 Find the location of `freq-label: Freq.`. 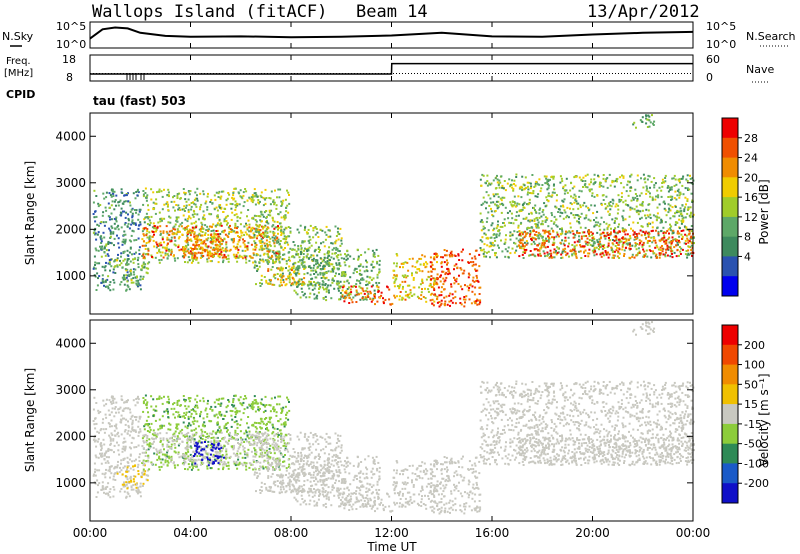

freq-label: Freq. is located at coordinates (18, 61).